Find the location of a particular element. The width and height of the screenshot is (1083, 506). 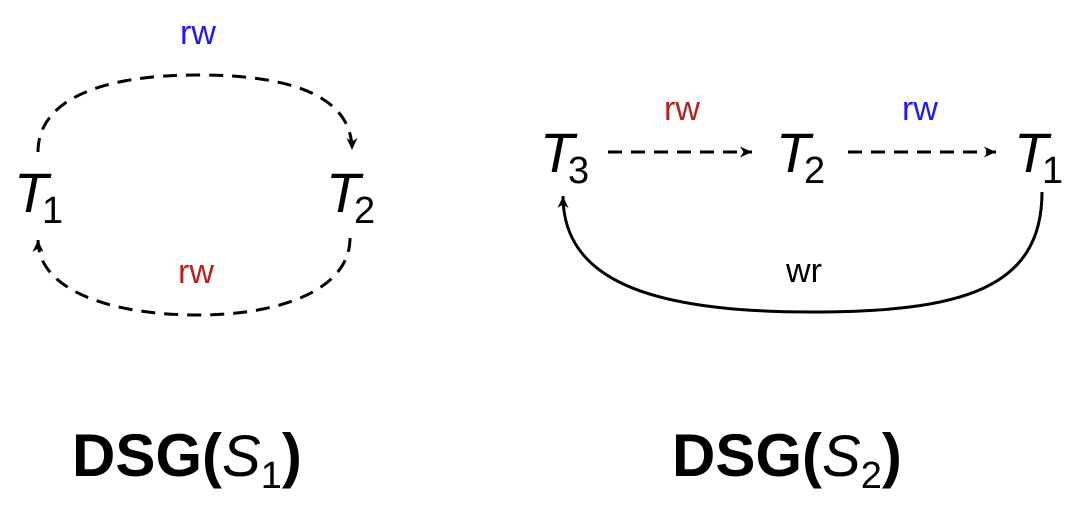

edge-t1-to-t3 is located at coordinates (800, 252).